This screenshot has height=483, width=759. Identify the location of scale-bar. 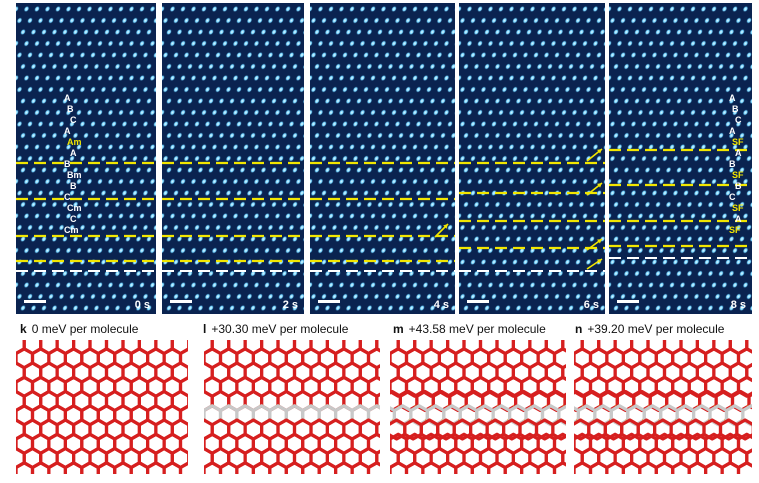
(478, 301).